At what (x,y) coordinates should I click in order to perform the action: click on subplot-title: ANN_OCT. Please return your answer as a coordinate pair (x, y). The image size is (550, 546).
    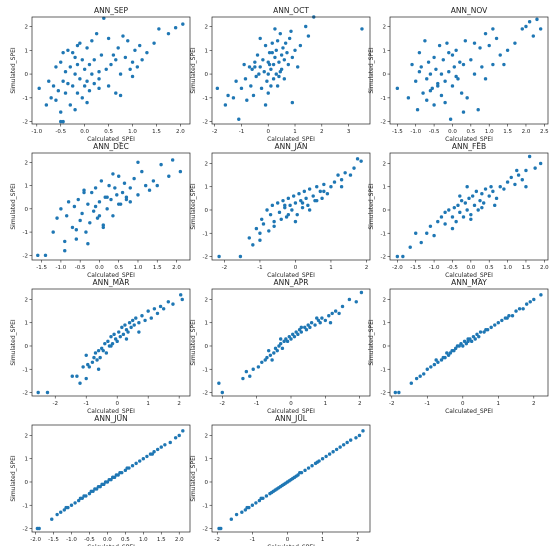
    Looking at the image, I should click on (291, 10).